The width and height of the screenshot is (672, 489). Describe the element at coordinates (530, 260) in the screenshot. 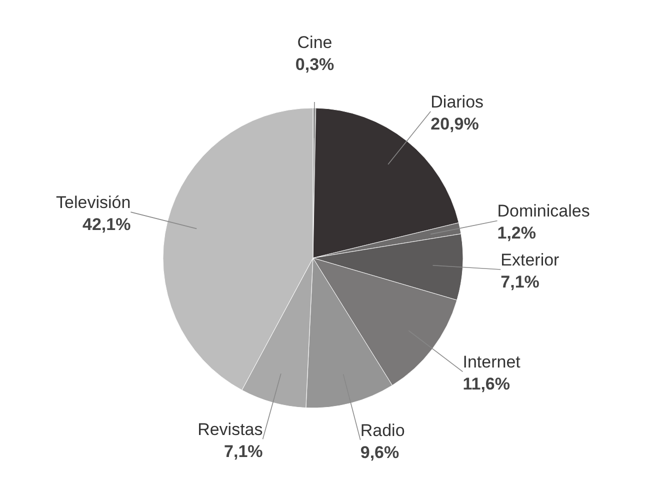

I see `slice-label: Exterior` at that location.